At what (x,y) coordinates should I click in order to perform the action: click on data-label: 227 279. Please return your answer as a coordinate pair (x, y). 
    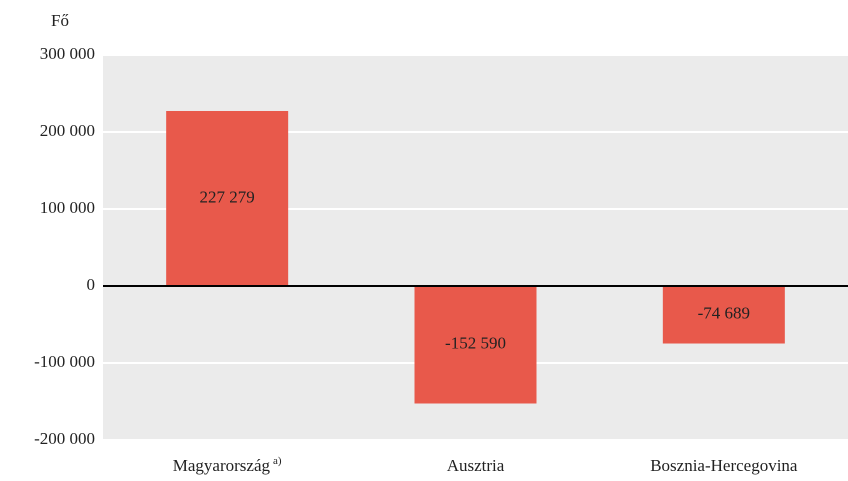
    Looking at the image, I should click on (227, 196).